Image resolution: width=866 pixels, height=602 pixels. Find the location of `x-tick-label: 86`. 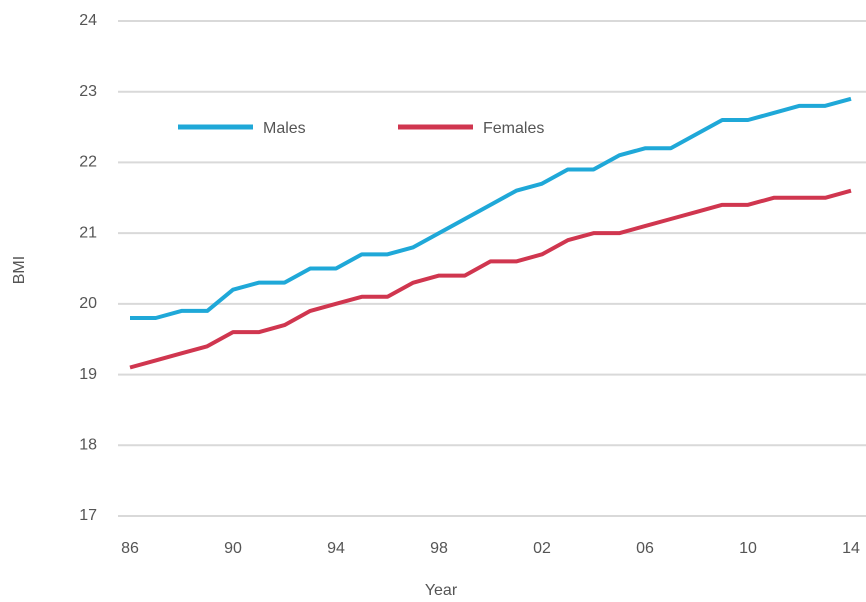

x-tick-label: 86 is located at coordinates (130, 548).